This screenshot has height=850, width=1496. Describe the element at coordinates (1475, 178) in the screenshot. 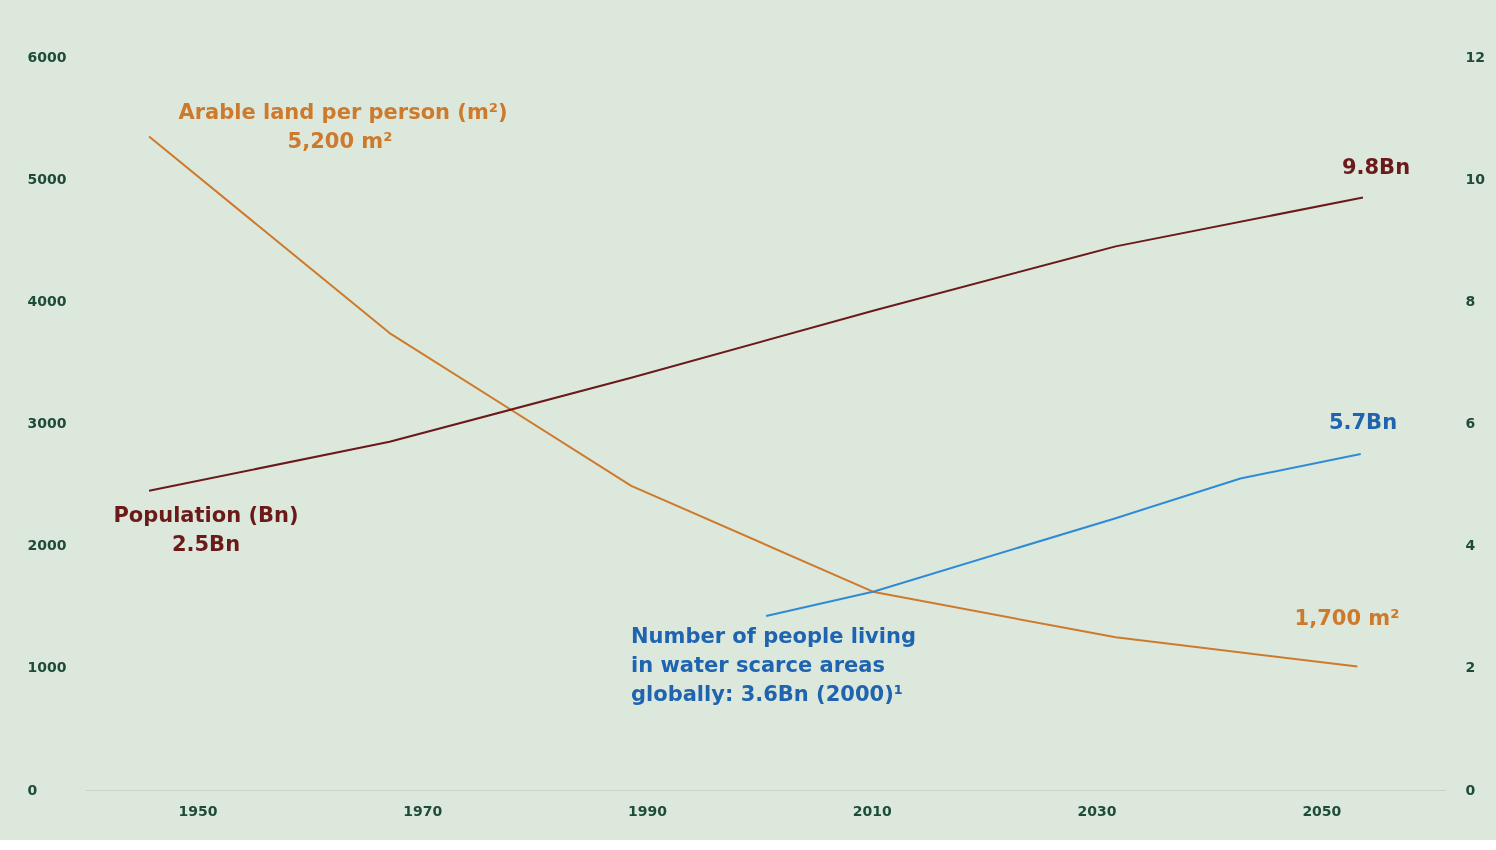

I see `y2-tick-label: 10` at that location.